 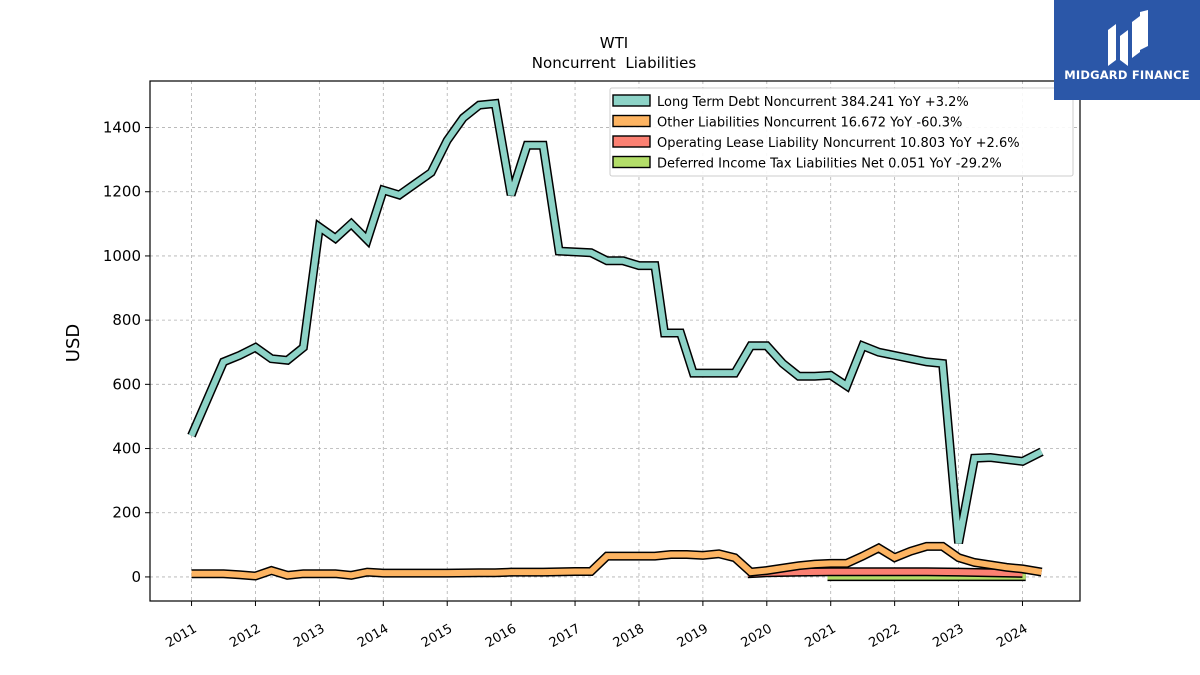 I want to click on x-tick-label: 2014, so click(x=373, y=636).